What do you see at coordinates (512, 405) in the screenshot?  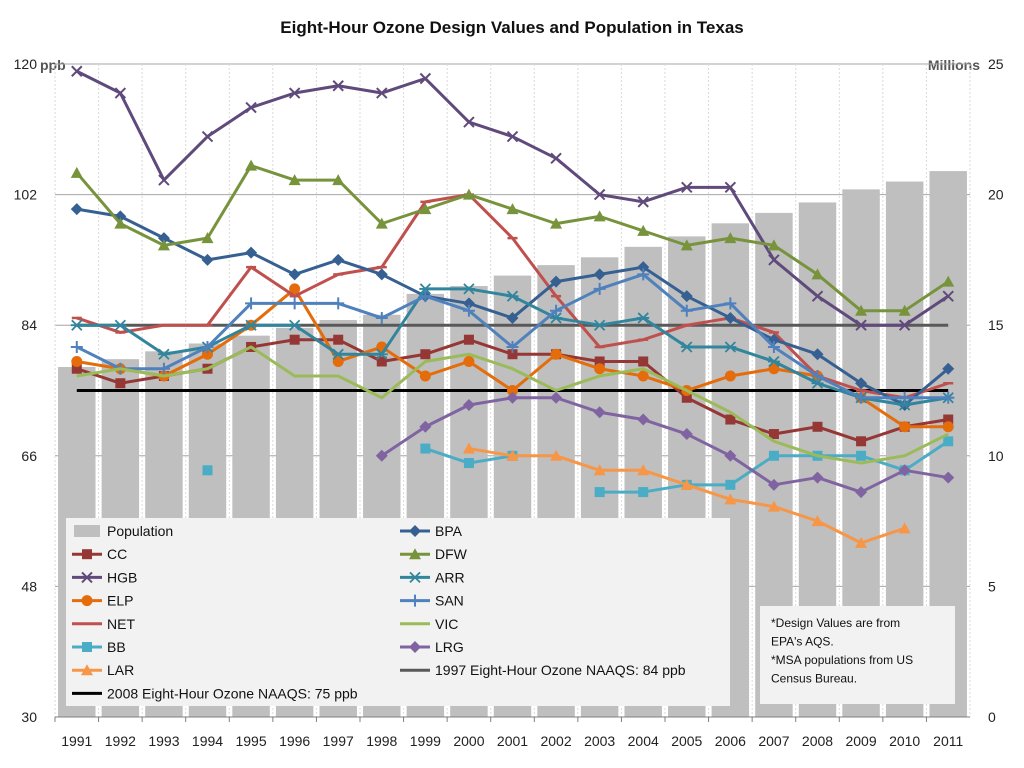 I see `series-line-vic` at bounding box center [512, 405].